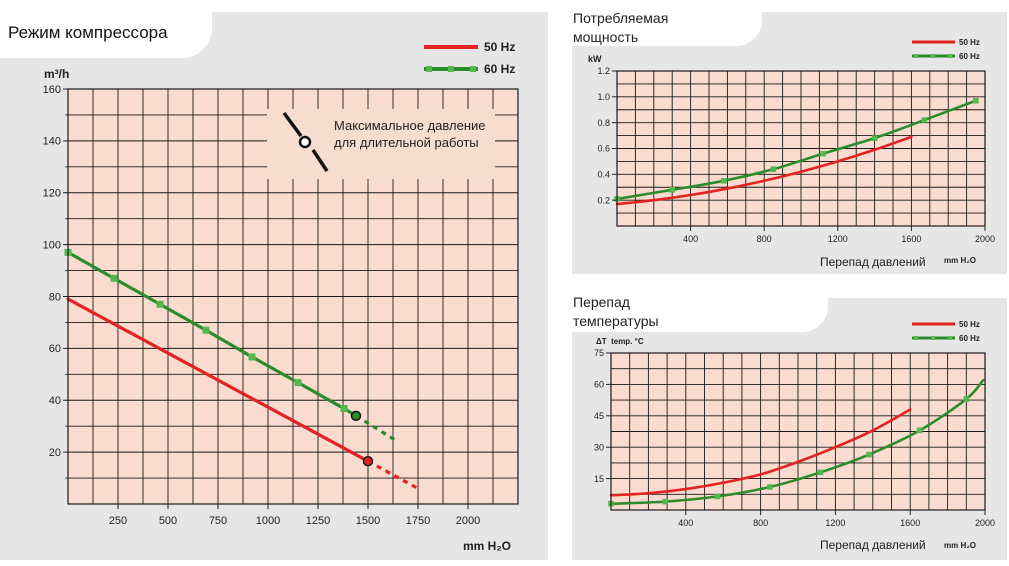 The image size is (1009, 566). Describe the element at coordinates (910, 523) in the screenshot. I see `temperature-tick-label-x: 1600` at that location.